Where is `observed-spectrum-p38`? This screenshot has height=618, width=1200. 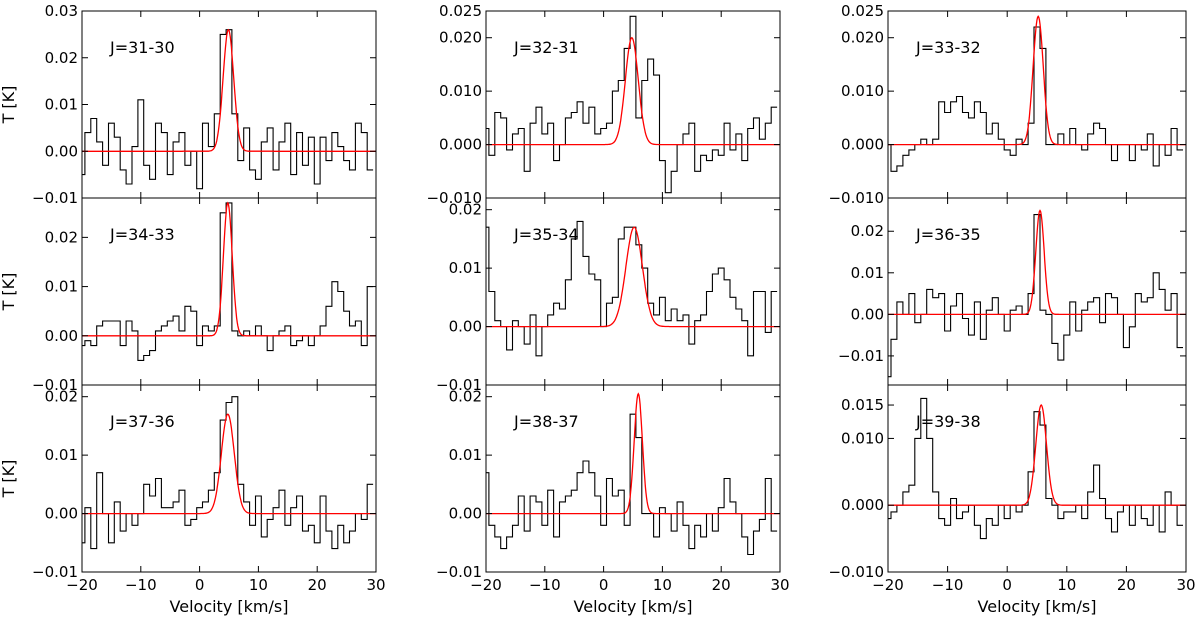
observed-spectrum-p38 is located at coordinates (632, 484).